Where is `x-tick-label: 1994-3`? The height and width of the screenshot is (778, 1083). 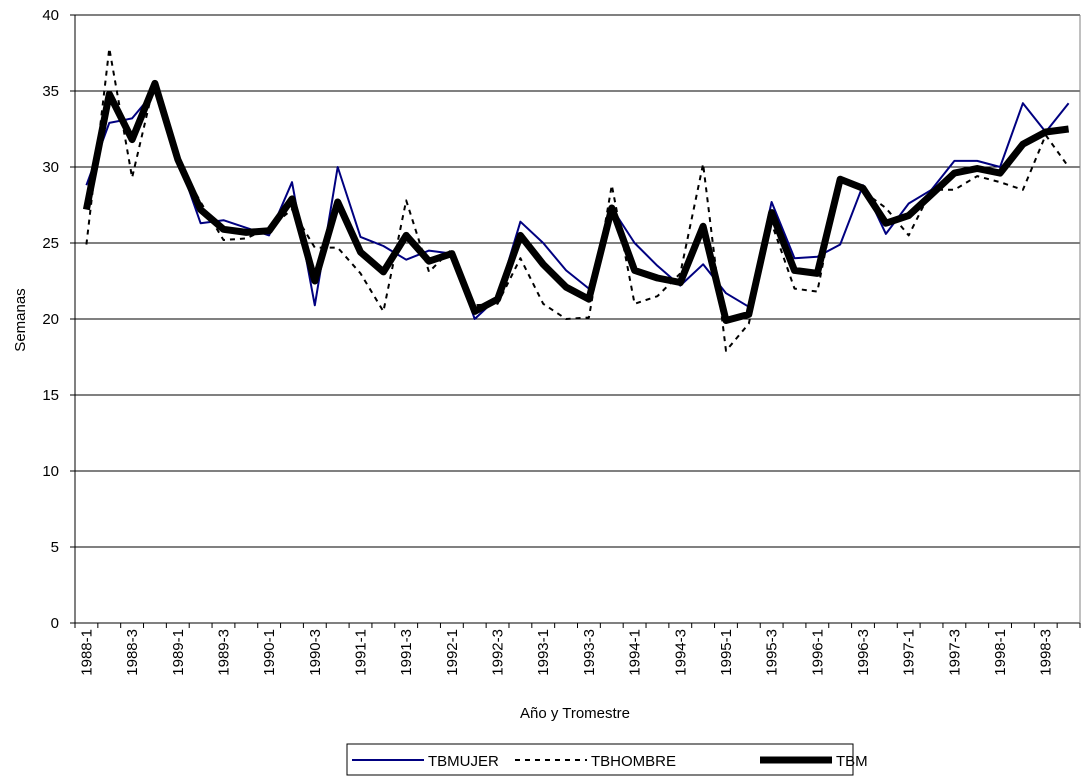 x-tick-label: 1994-3 is located at coordinates (680, 652).